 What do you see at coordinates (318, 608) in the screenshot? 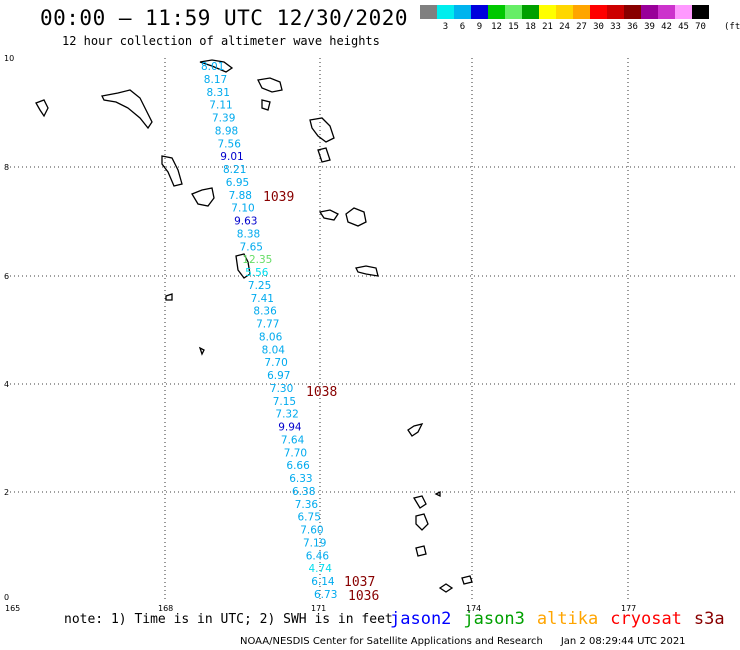
I see `x-tick-label: 171` at bounding box center [318, 608].